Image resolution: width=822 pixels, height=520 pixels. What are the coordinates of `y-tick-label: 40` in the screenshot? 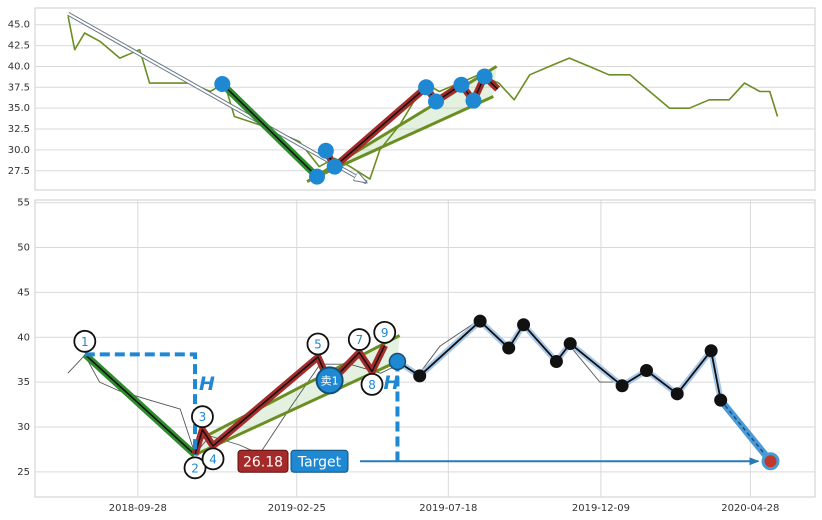 It's located at (23, 337).